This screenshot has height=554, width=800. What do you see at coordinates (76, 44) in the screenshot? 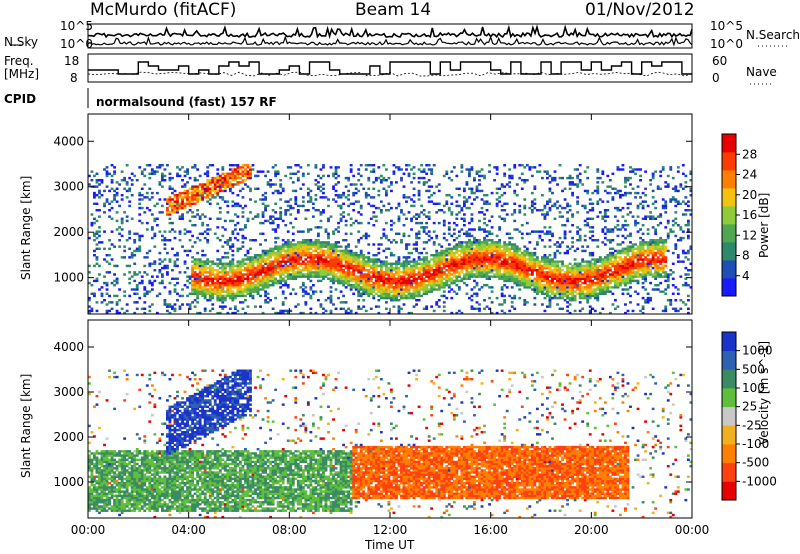
I see `nsky-tick-bottom: 10^0` at bounding box center [76, 44].